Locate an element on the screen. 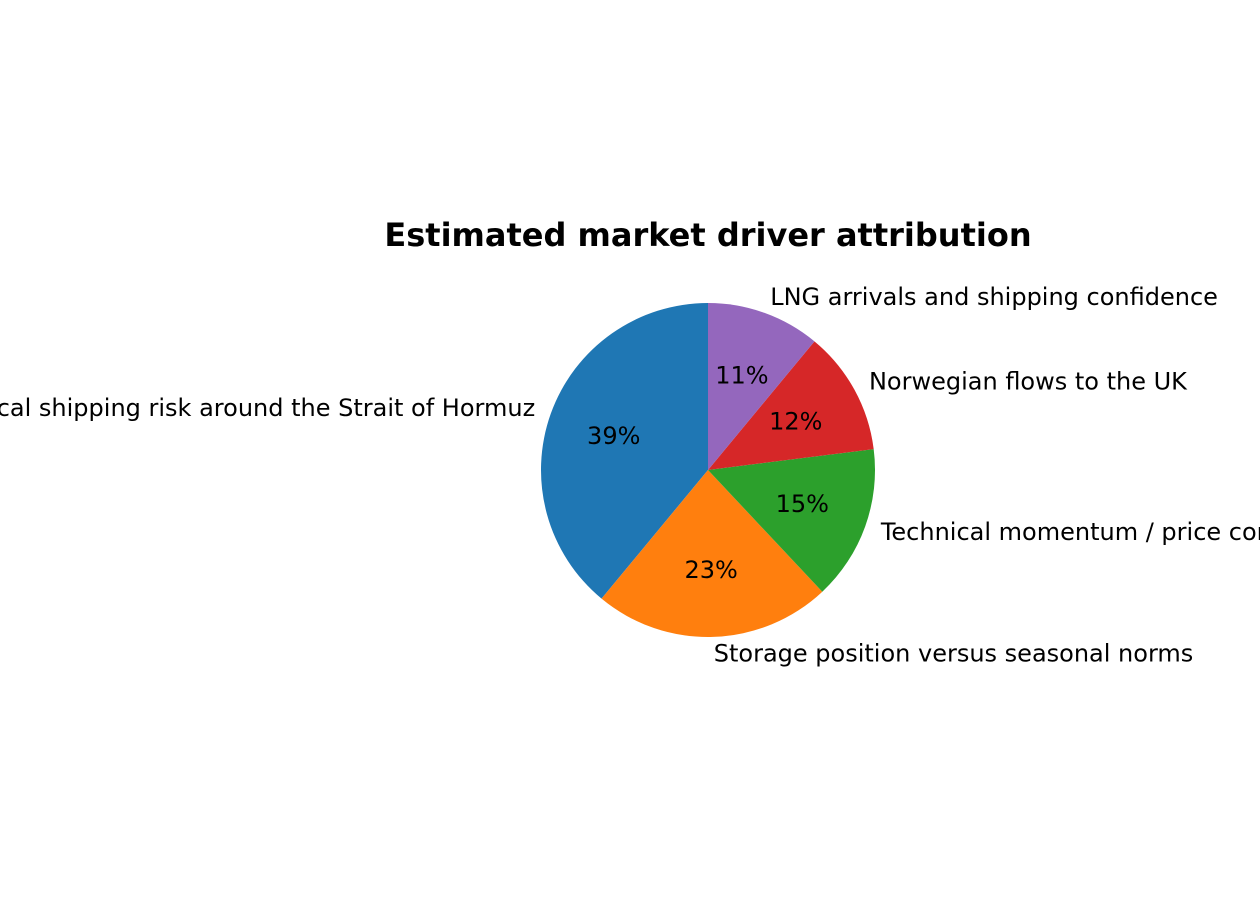 This screenshot has height=900, width=1260. slice-percentage-label: 11% is located at coordinates (741, 376).